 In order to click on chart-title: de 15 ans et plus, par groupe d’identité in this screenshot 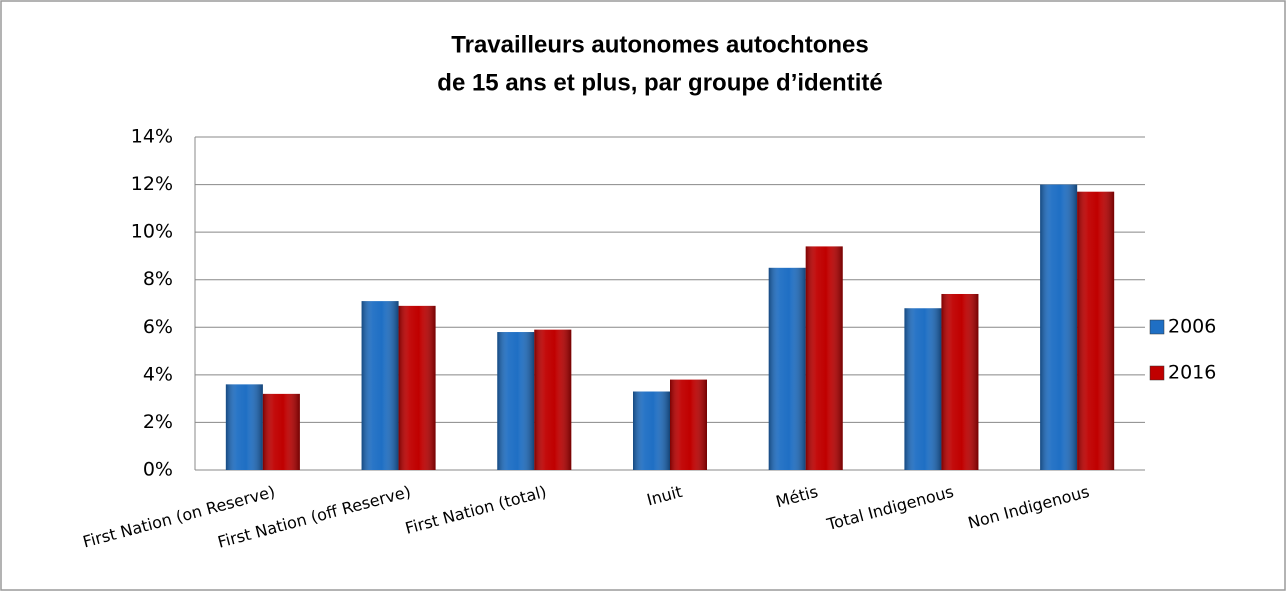, I will do `click(659, 82)`.